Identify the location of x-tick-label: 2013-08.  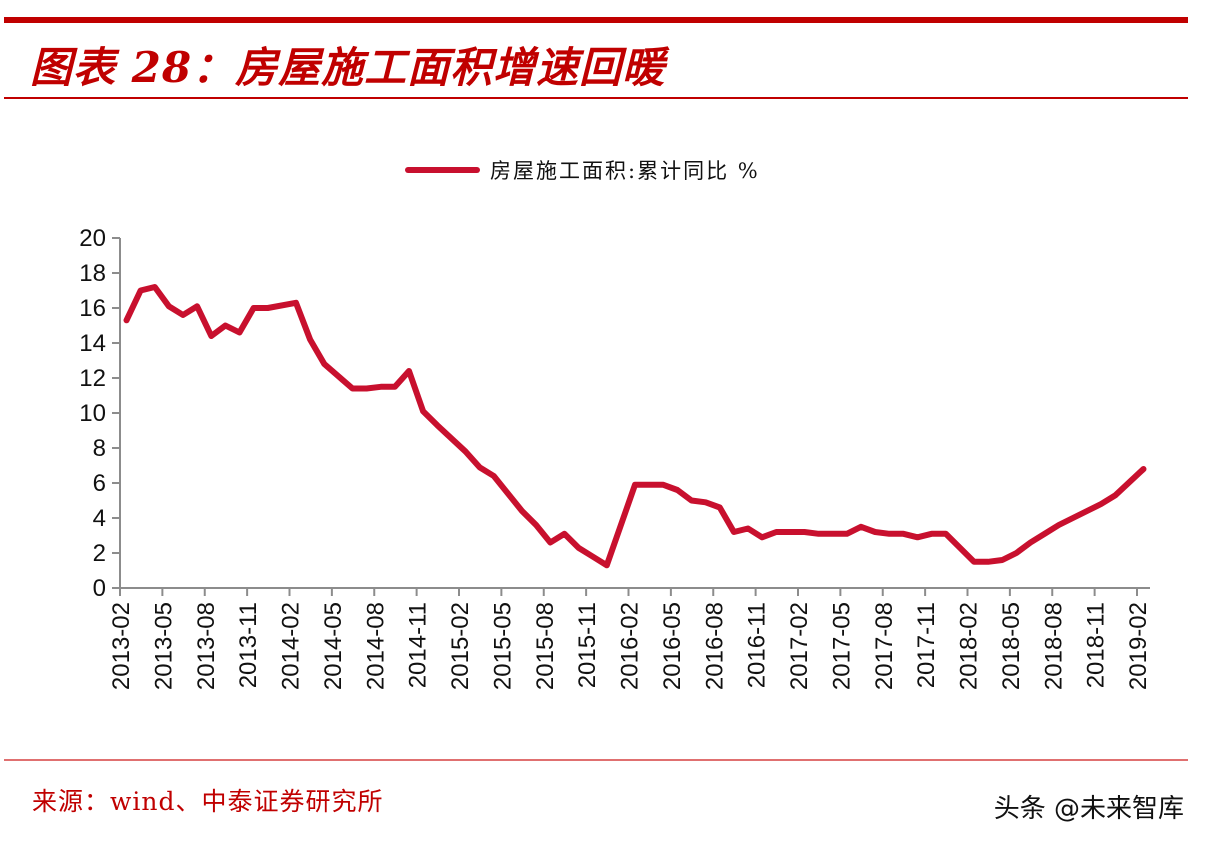
(206, 646).